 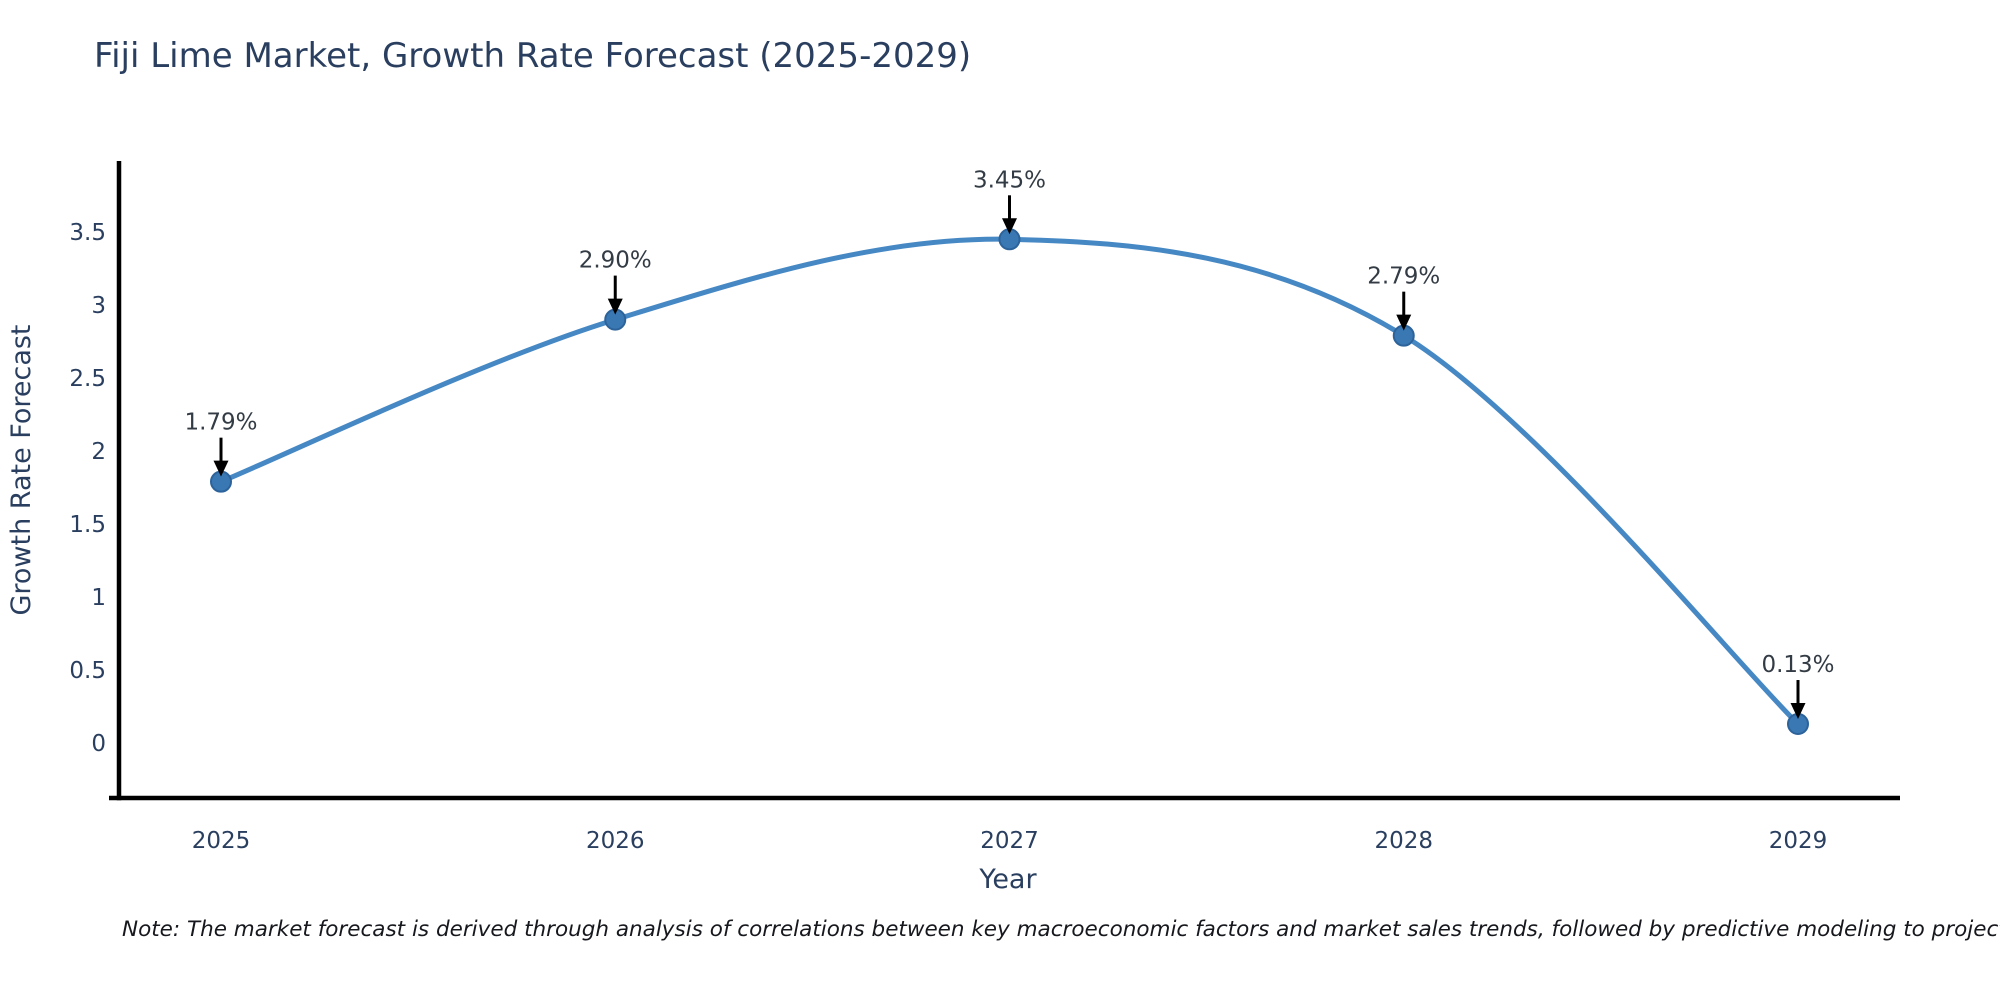 I want to click on x-tick-label: 2028, so click(x=1403, y=841).